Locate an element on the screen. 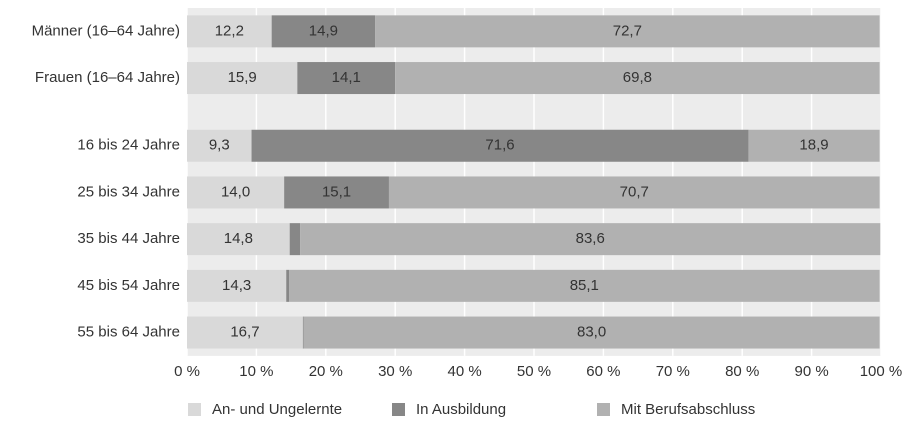 The image size is (909, 428). data-label: 85,1 is located at coordinates (584, 285).